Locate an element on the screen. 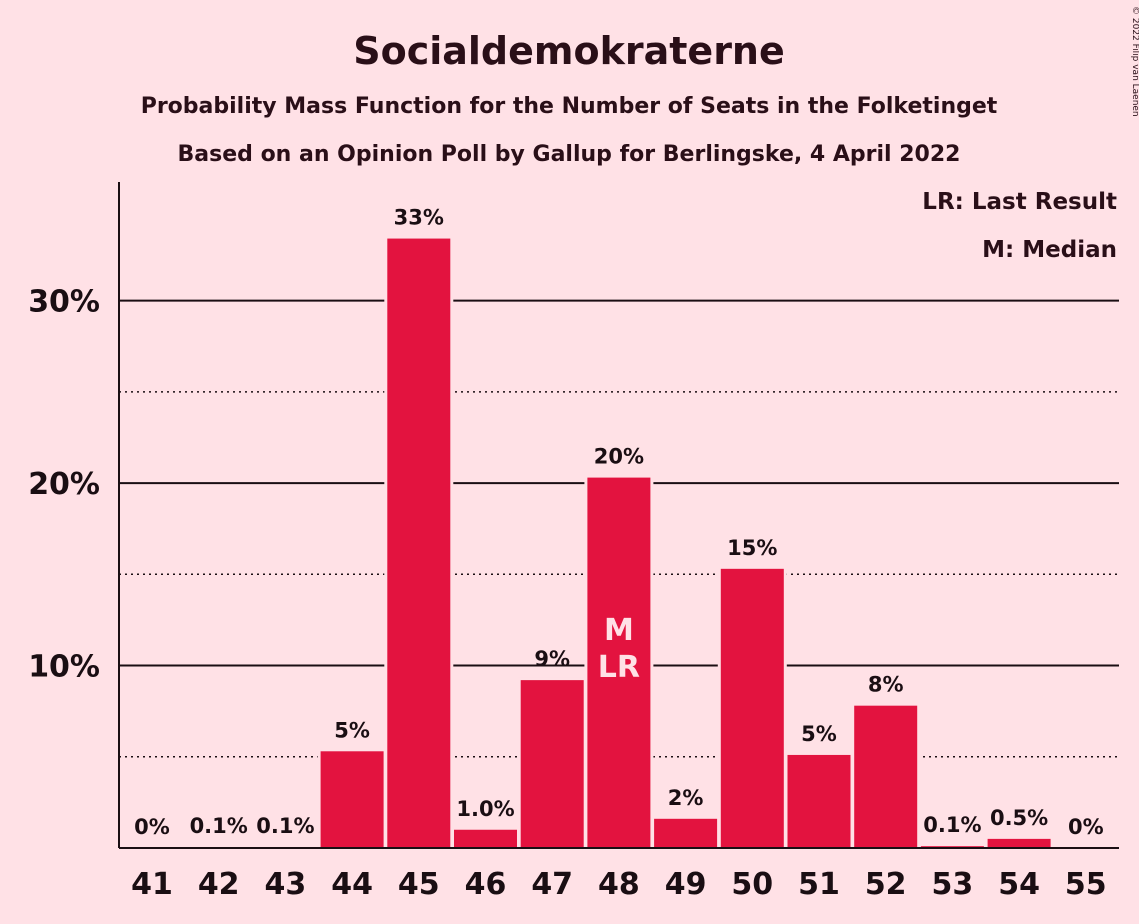 This screenshot has width=1139, height=924. copyright-text: © 2022 Filip van Laenen is located at coordinates (1134, 61).